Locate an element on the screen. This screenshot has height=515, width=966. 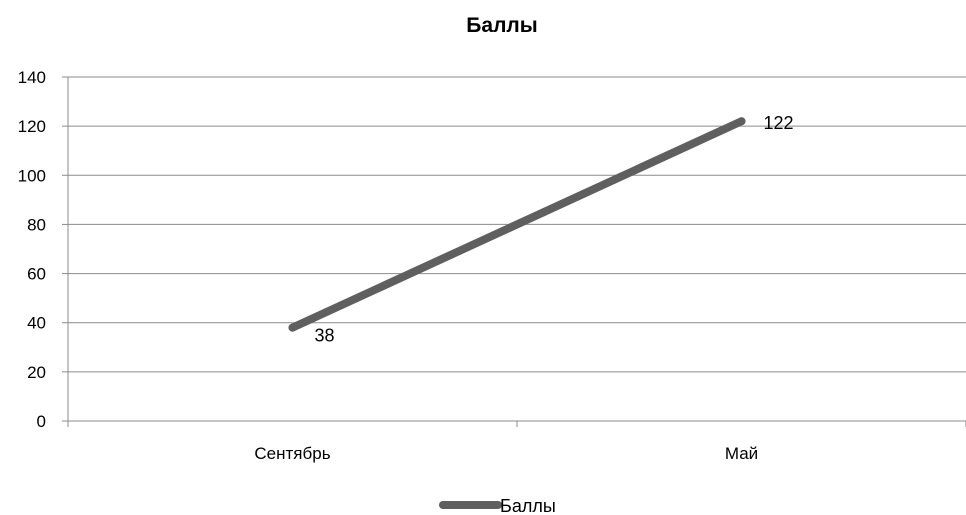
y-tick-label: 20 is located at coordinates (36, 372).